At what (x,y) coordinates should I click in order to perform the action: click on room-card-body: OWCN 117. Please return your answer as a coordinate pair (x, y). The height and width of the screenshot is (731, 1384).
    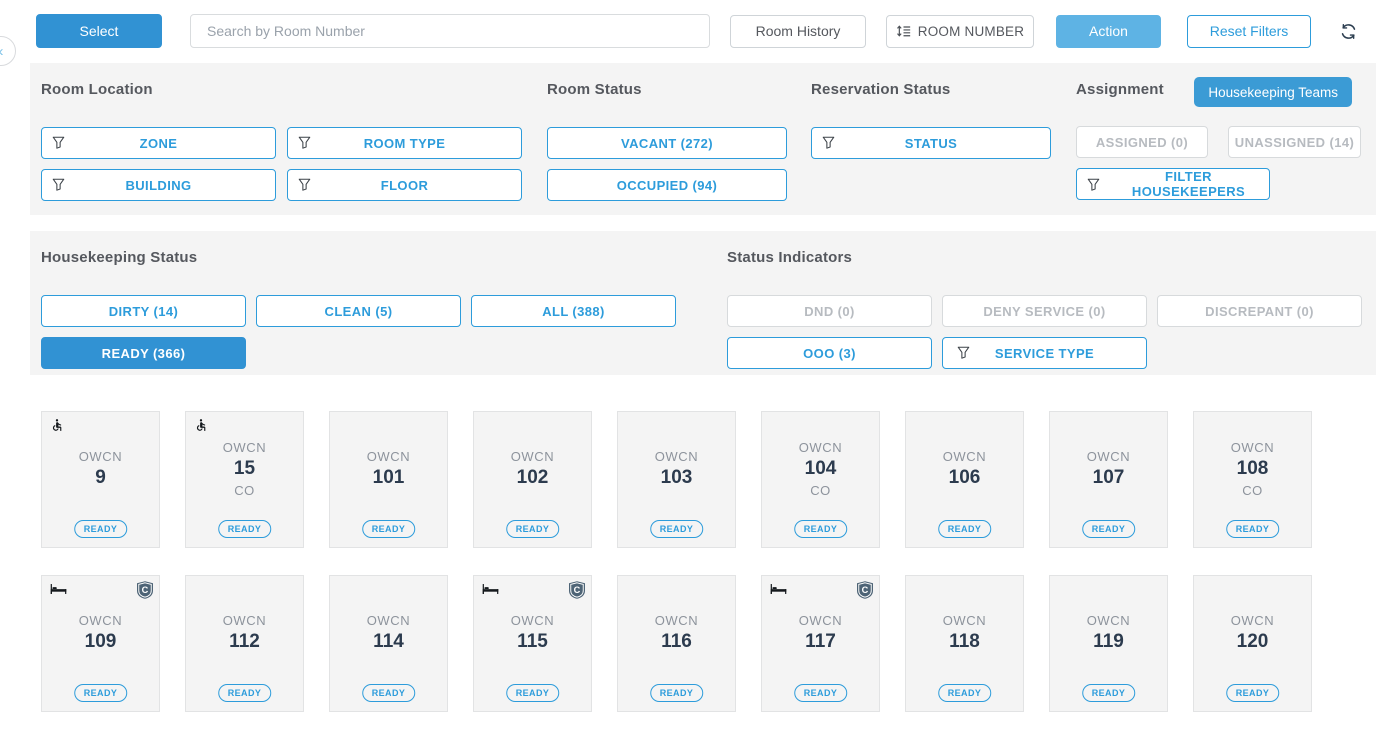
    Looking at the image, I should click on (820, 643).